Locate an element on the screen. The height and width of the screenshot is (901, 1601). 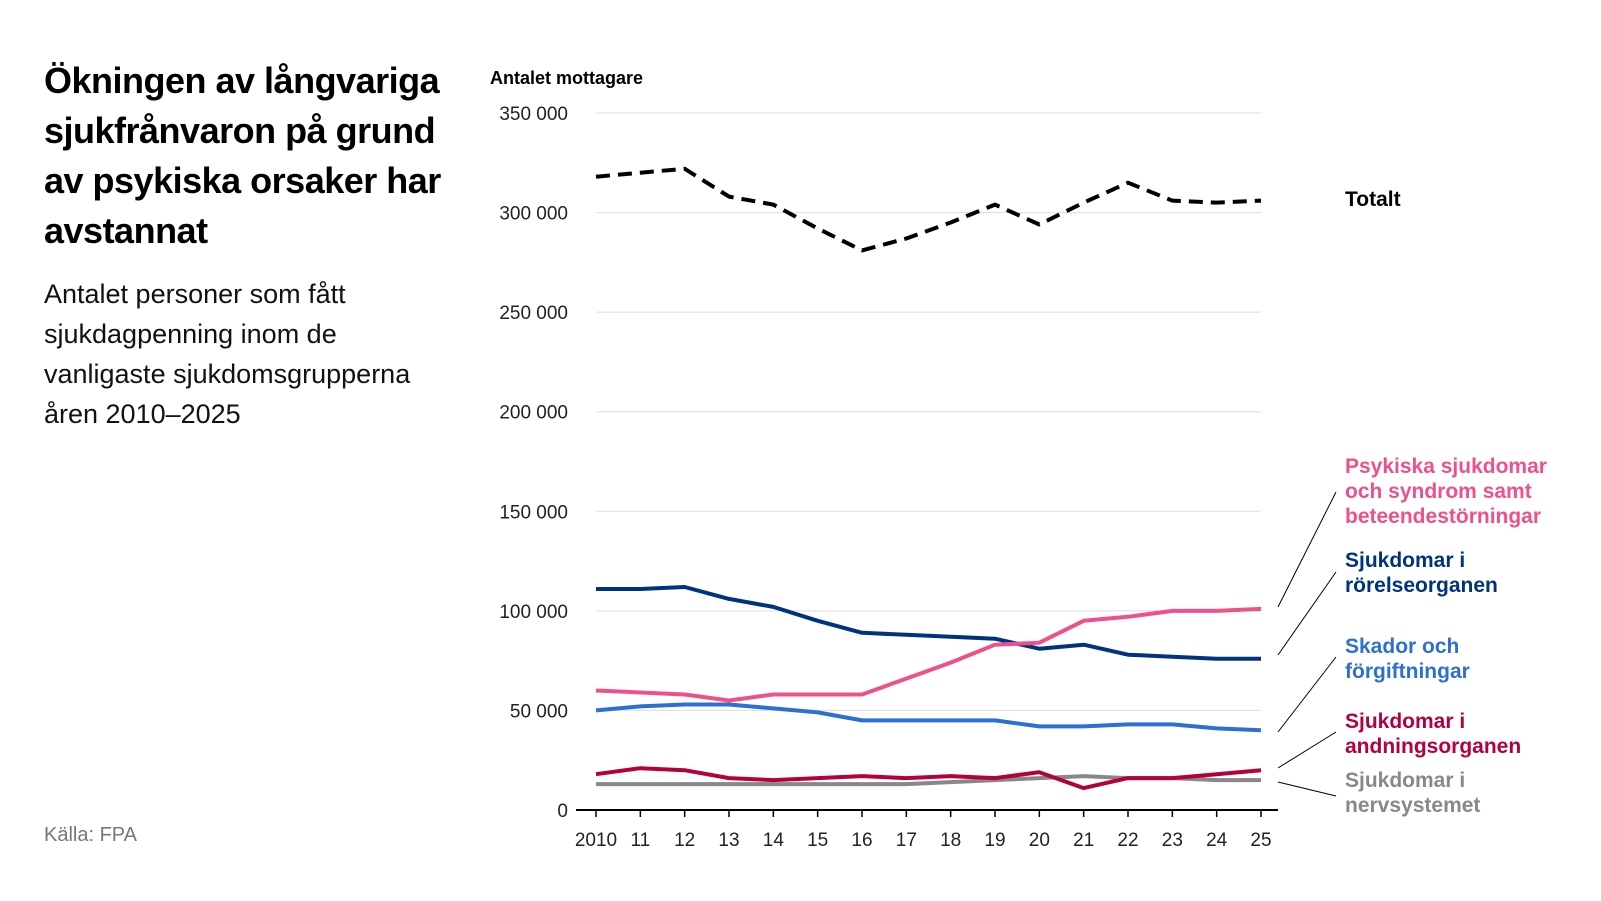
x-tick-label: 2010 is located at coordinates (596, 840).